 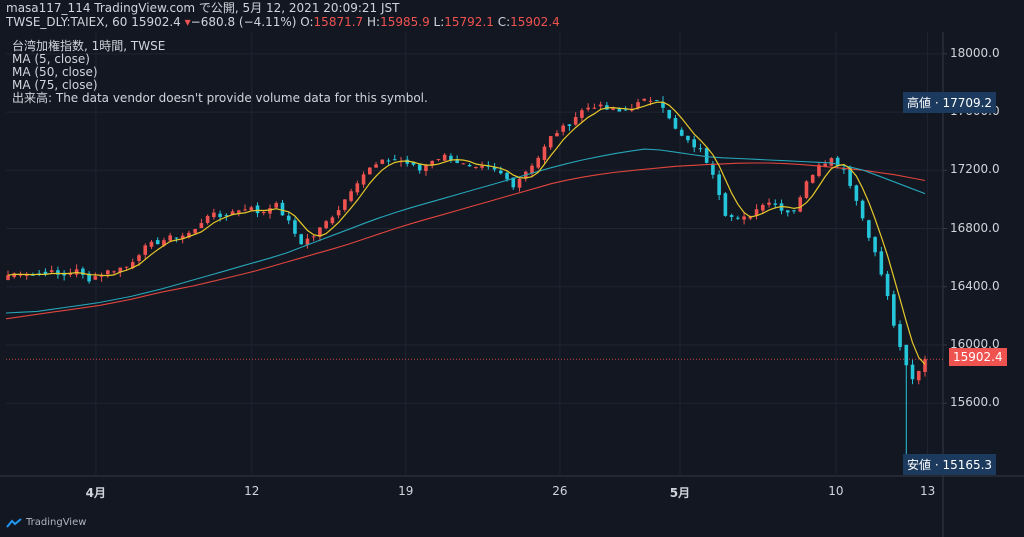 What do you see at coordinates (975, 343) in the screenshot?
I see `price-label: 16000.0` at bounding box center [975, 343].